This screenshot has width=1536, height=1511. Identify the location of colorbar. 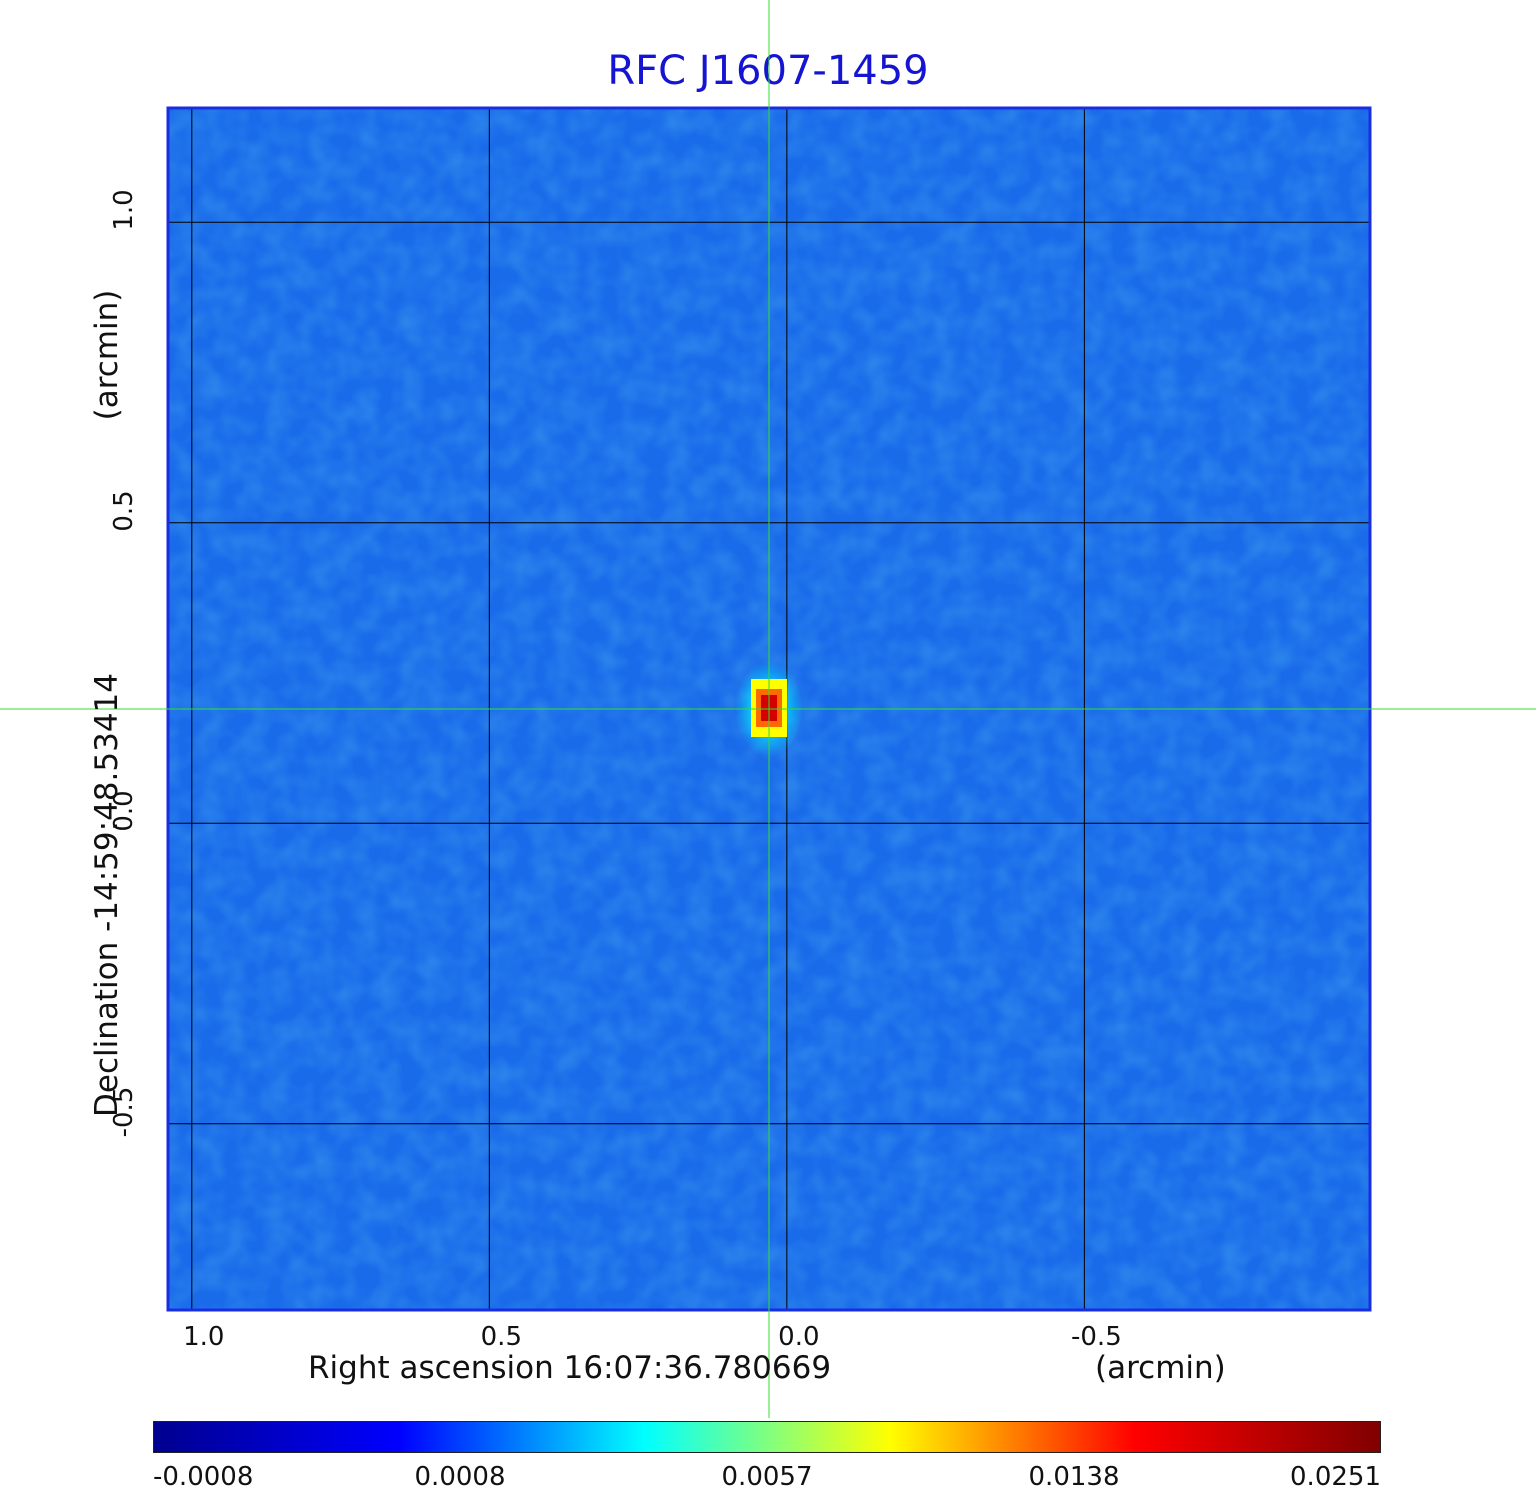
(767, 1437).